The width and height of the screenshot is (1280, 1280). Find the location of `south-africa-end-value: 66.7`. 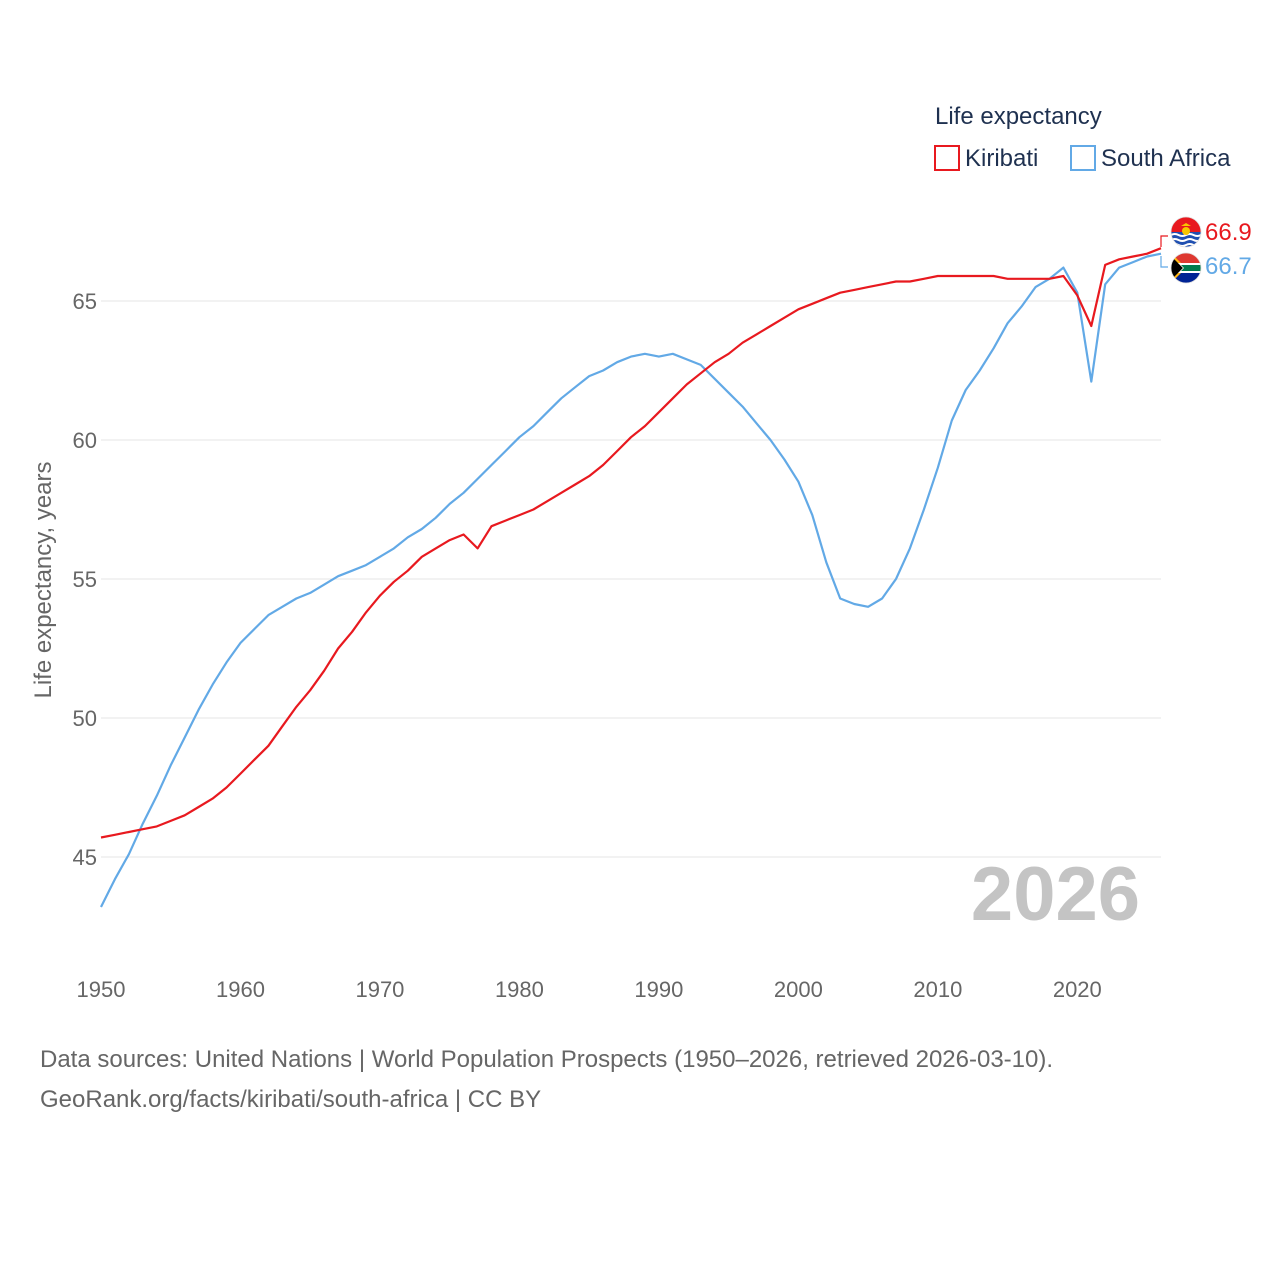

south-africa-end-value: 66.7 is located at coordinates (1228, 266).